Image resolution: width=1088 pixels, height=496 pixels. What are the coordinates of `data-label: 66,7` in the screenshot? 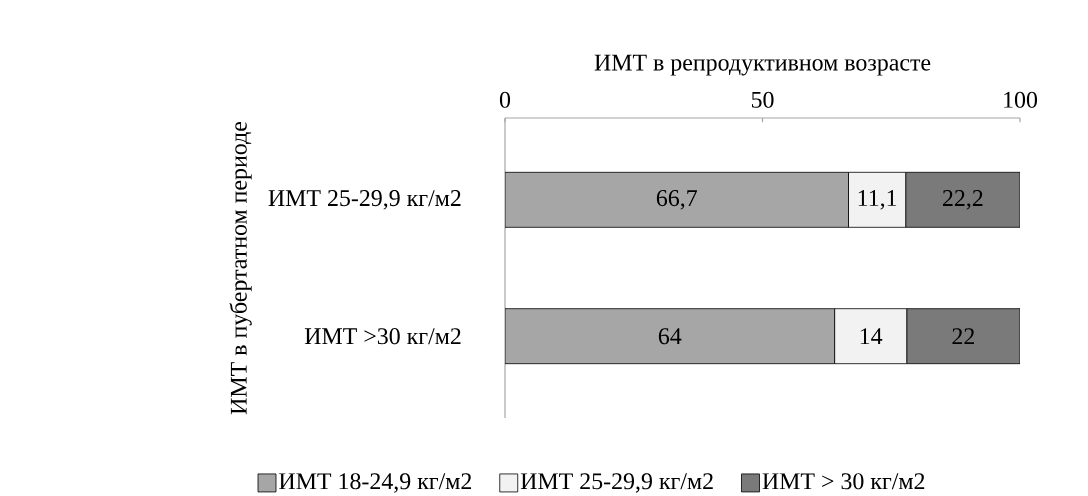 It's located at (676, 200).